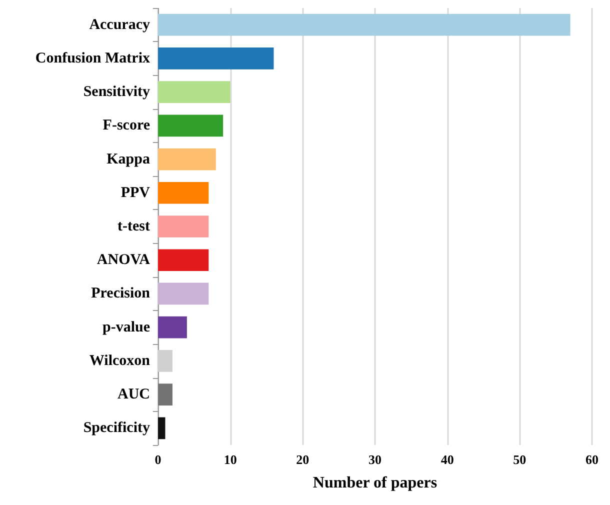 The image size is (610, 505). I want to click on x-tick-label: 40, so click(447, 459).